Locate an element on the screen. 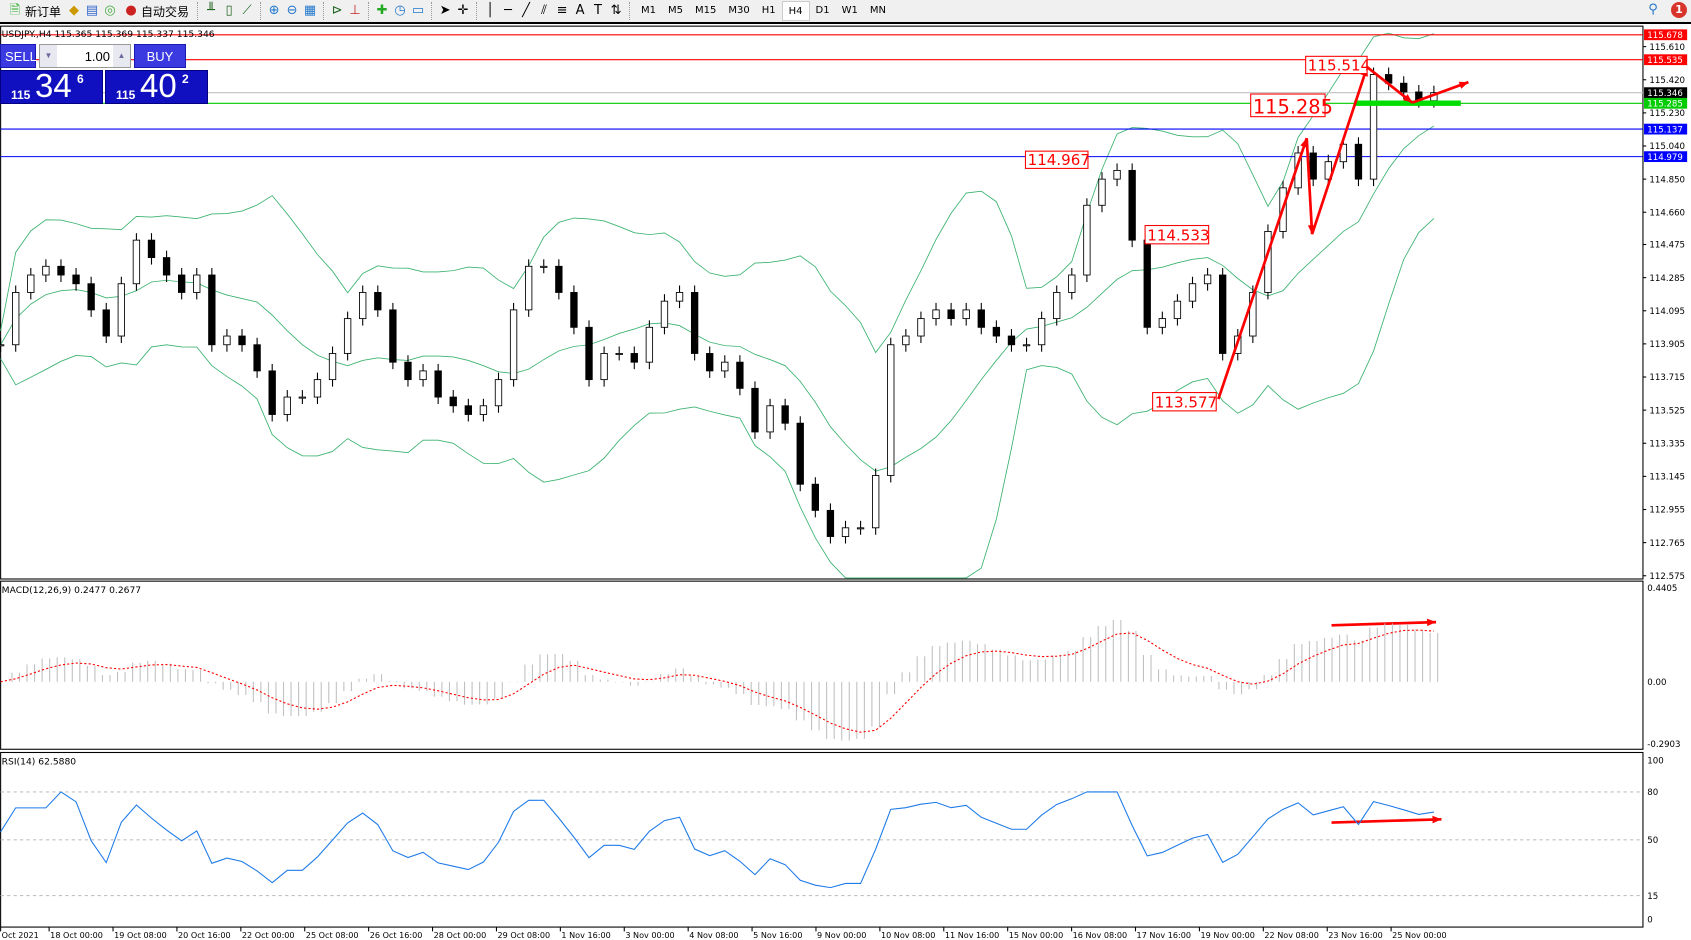 Image resolution: width=1691 pixels, height=940 pixels. time-tick-label: 18 Oct 00:00 is located at coordinates (76, 935).